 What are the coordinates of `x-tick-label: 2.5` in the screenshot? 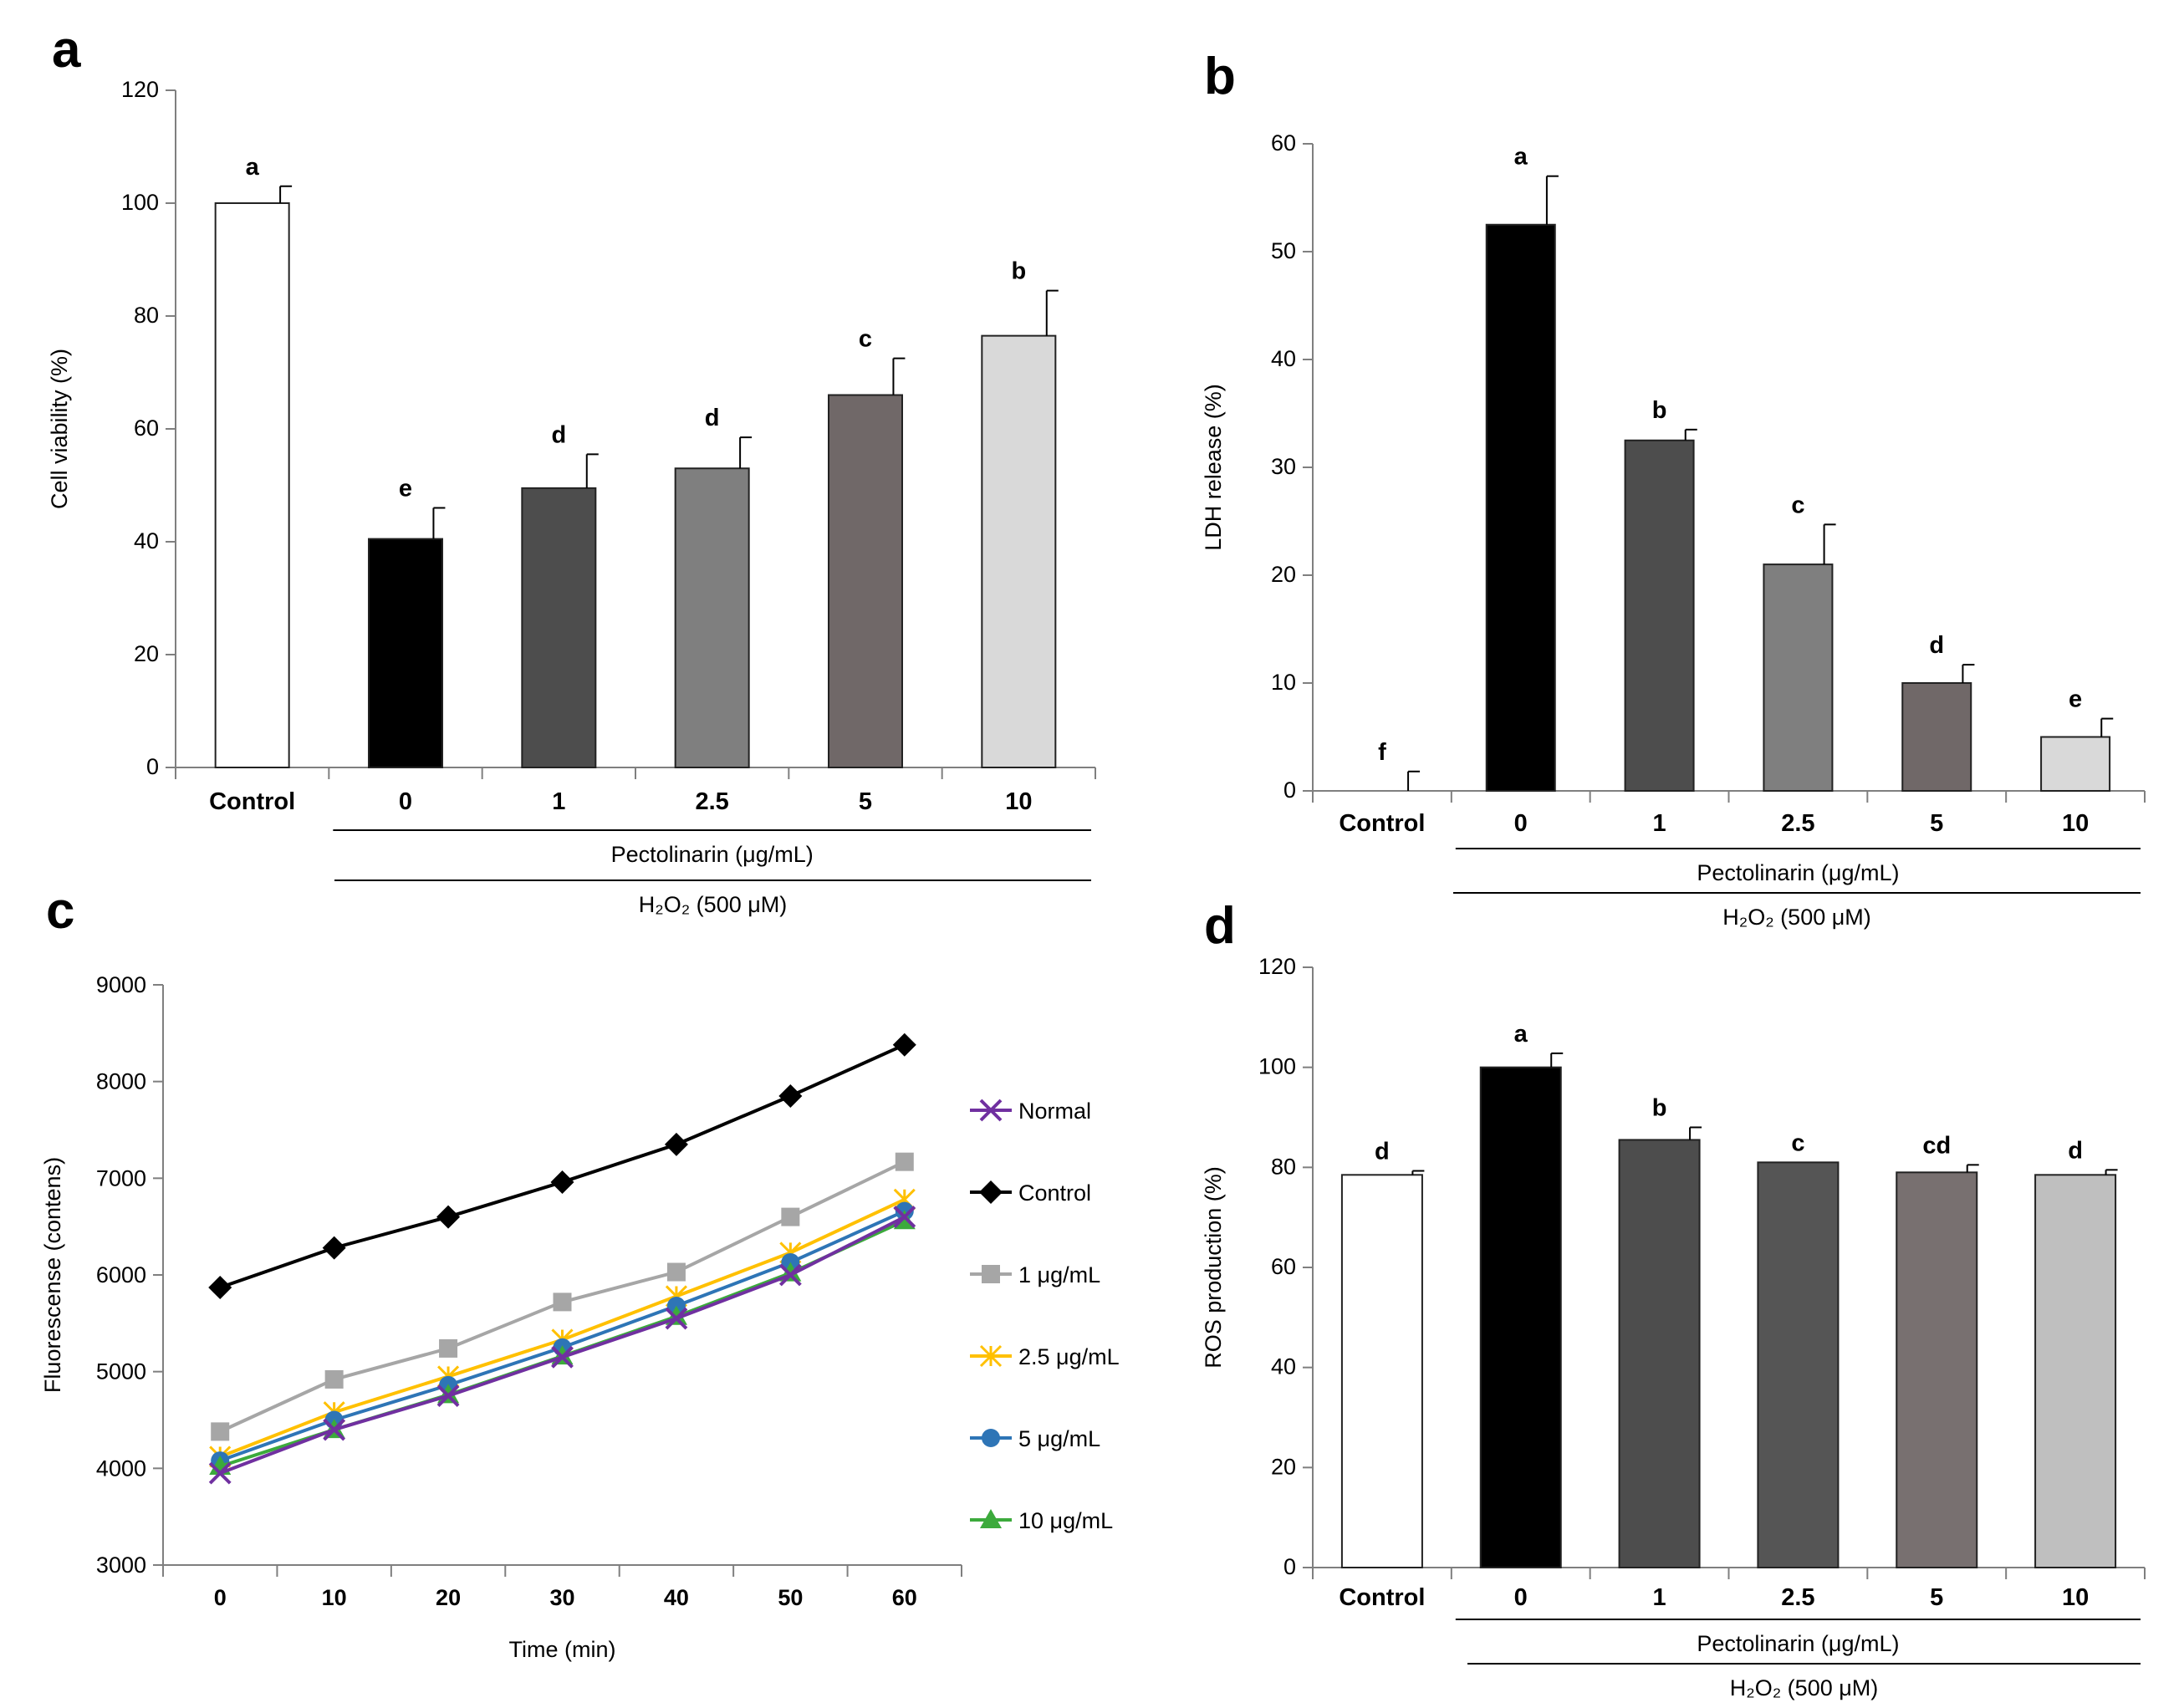 It's located at (1798, 823).